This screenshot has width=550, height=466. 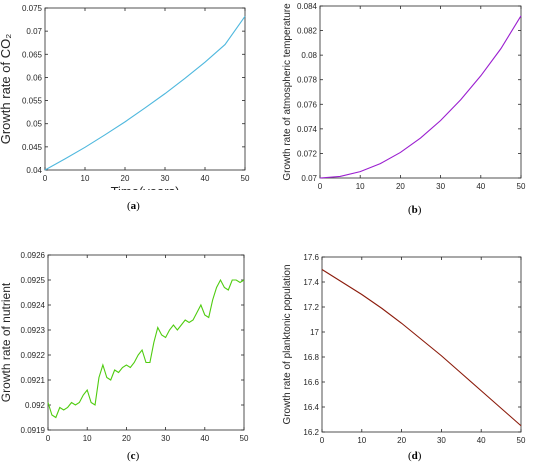 What do you see at coordinates (33, 380) in the screenshot?
I see `y-tick-label: 0.0921` at bounding box center [33, 380].